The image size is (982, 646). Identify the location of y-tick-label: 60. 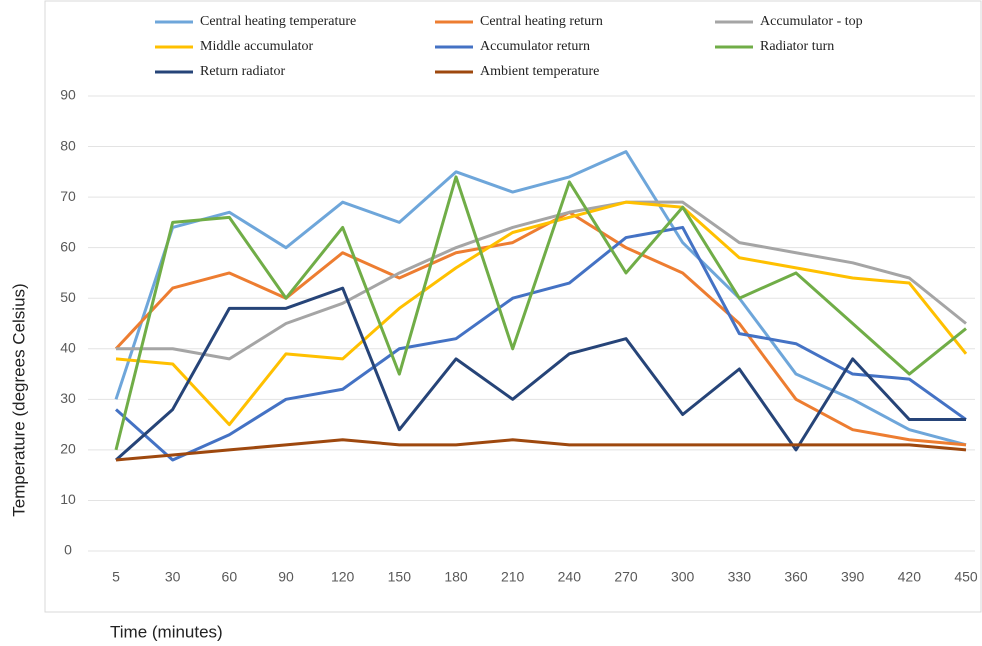
(68, 246).